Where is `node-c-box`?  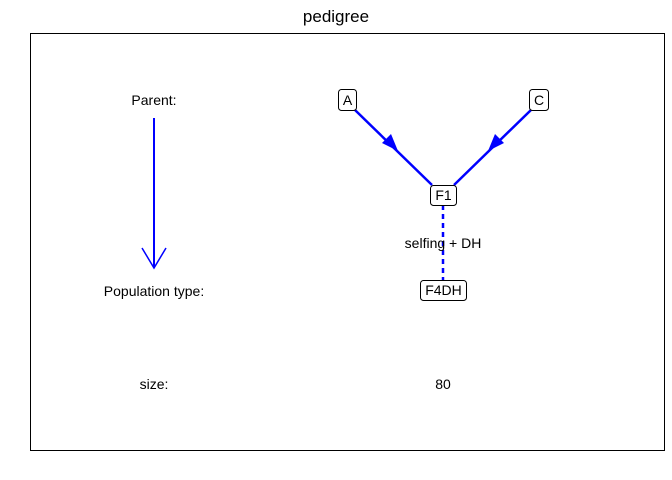
node-c-box is located at coordinates (539, 100).